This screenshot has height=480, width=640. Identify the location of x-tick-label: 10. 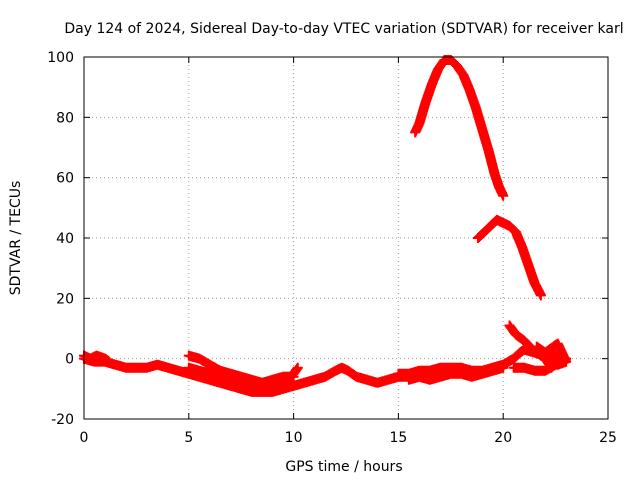
(294, 438).